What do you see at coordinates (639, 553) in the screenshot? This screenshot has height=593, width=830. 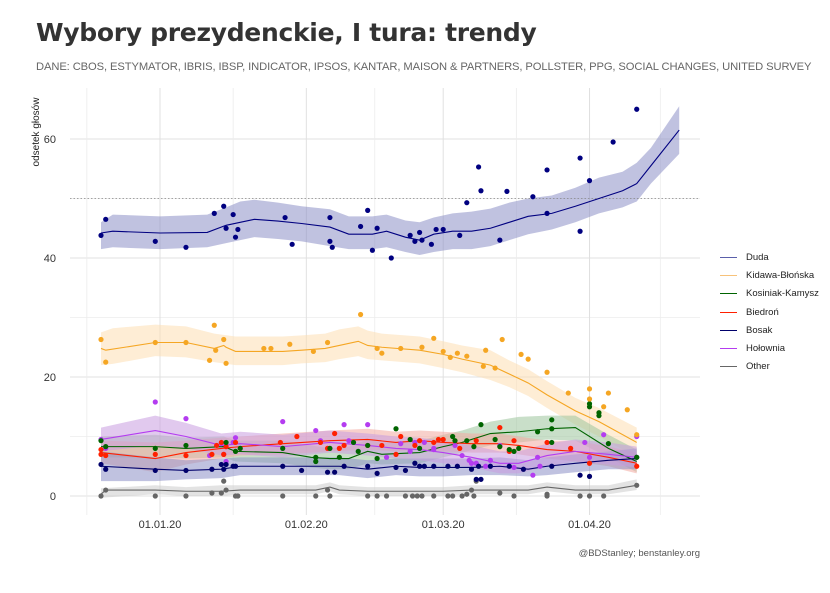 I see `caption: @BDStanley; benstanley.org` at bounding box center [639, 553].